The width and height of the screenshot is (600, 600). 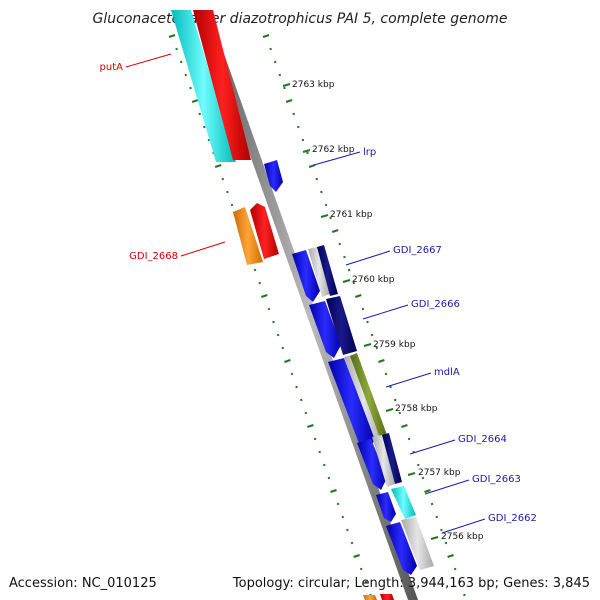 What do you see at coordinates (512, 518) in the screenshot?
I see `gdi2662-label: GDI_2662` at bounding box center [512, 518].